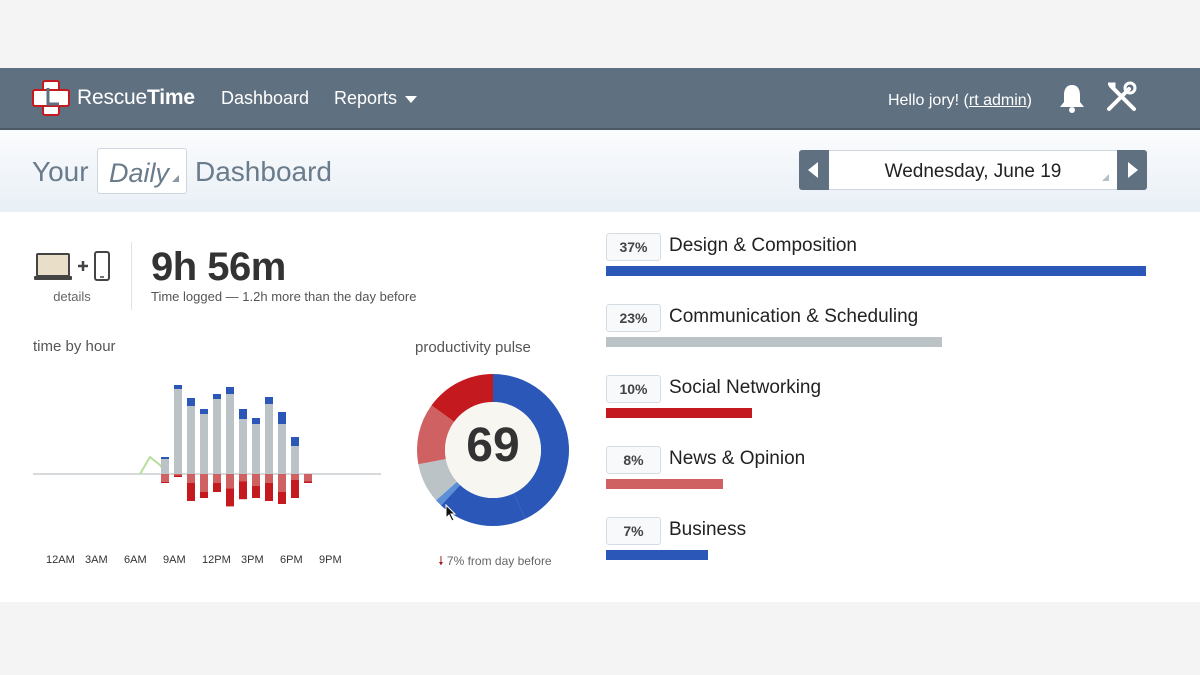 This screenshot has width=1200, height=675. I want to click on next-day-button, so click(1132, 170).